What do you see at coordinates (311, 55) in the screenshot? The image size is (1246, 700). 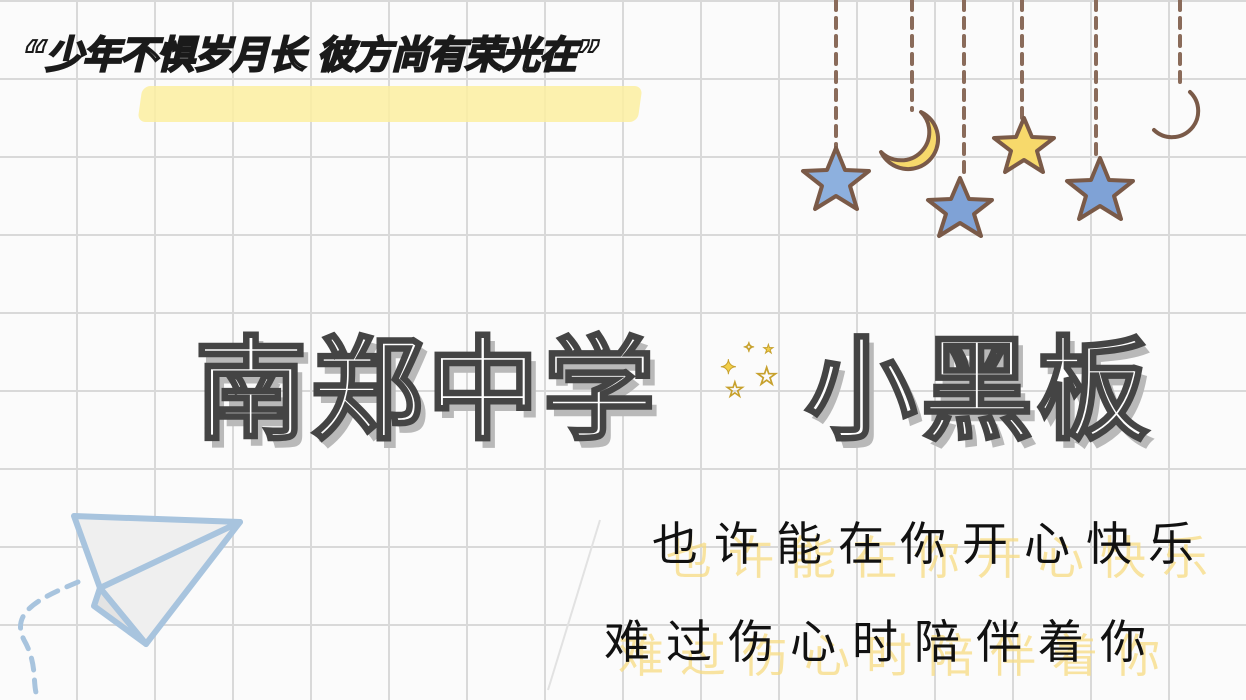 I see `header-quote: “少年不惧岁月长 彼方尚有荣光在”` at bounding box center [311, 55].